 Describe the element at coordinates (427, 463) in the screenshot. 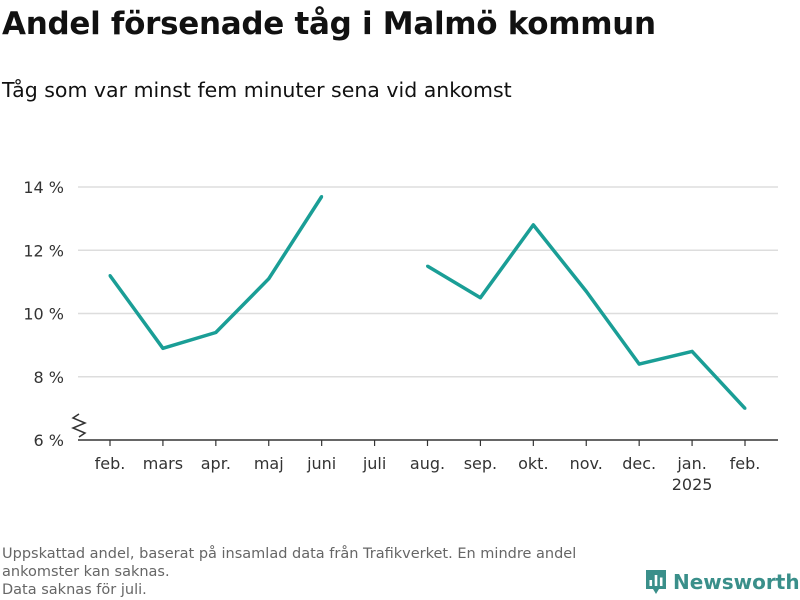

I see `x-tick-label: aug.` at that location.